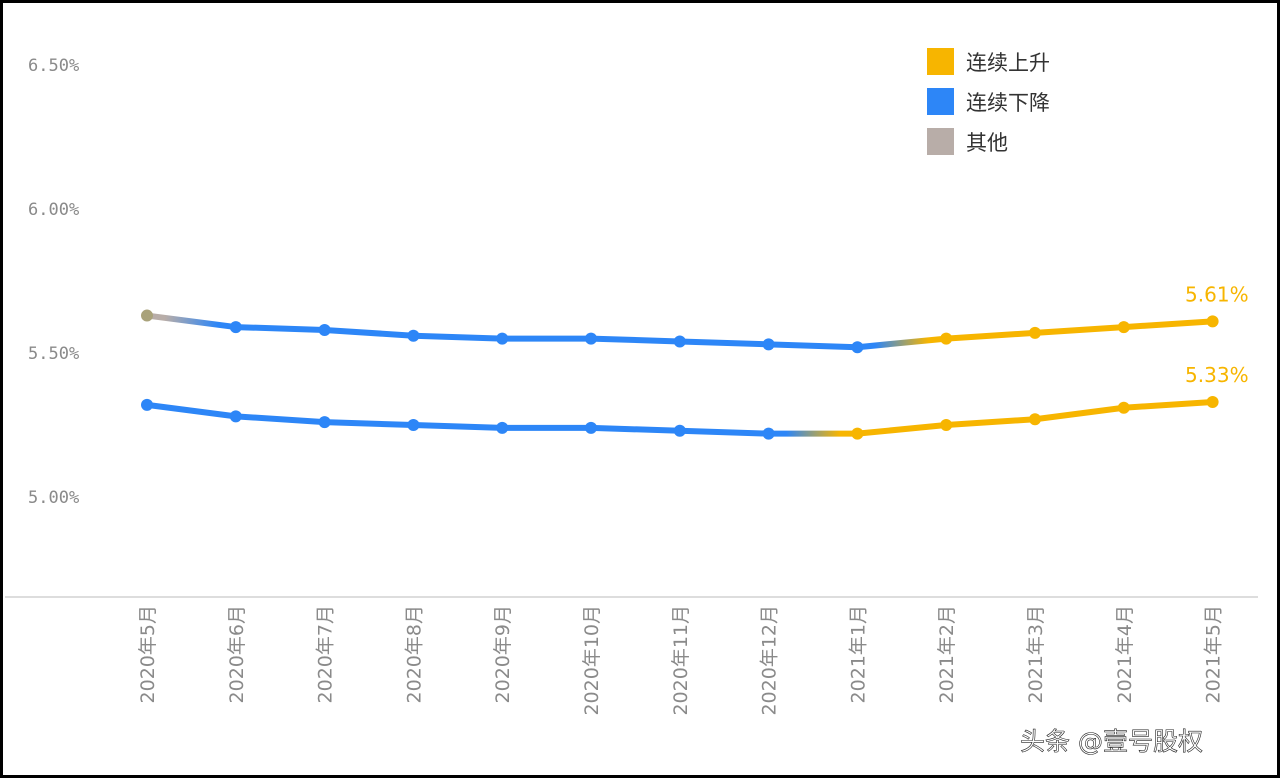  I want to click on legend-label: 连续下降, so click(1008, 103).